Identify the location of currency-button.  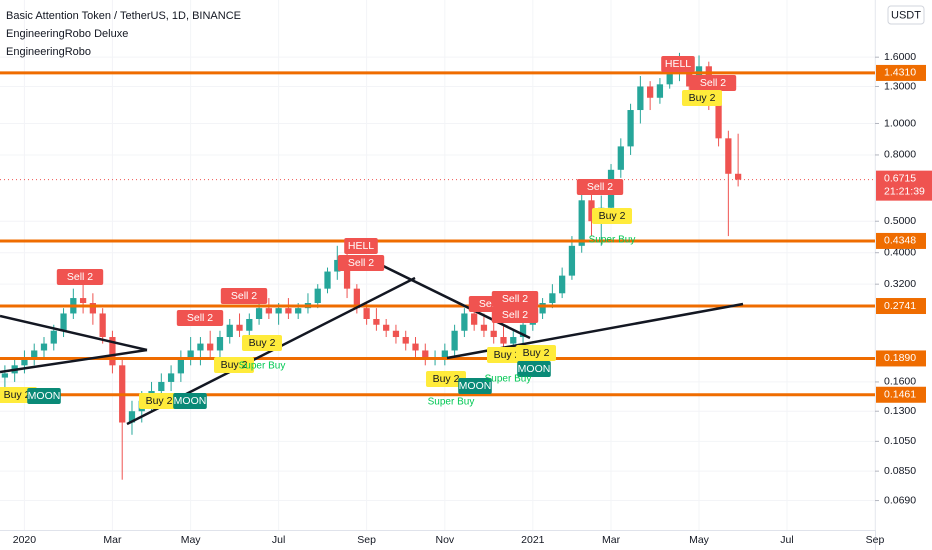
(906, 15).